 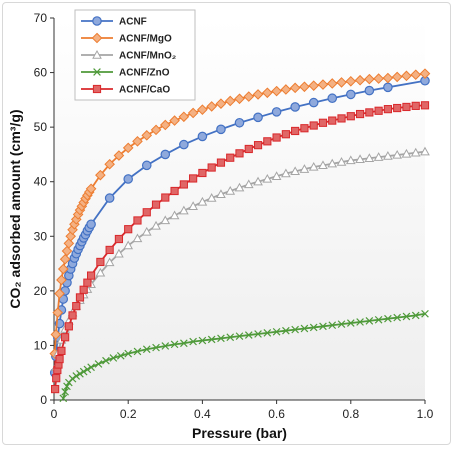 What do you see at coordinates (147, 56) in the screenshot?
I see `legend-label: ACNF/MnO₂` at bounding box center [147, 56].